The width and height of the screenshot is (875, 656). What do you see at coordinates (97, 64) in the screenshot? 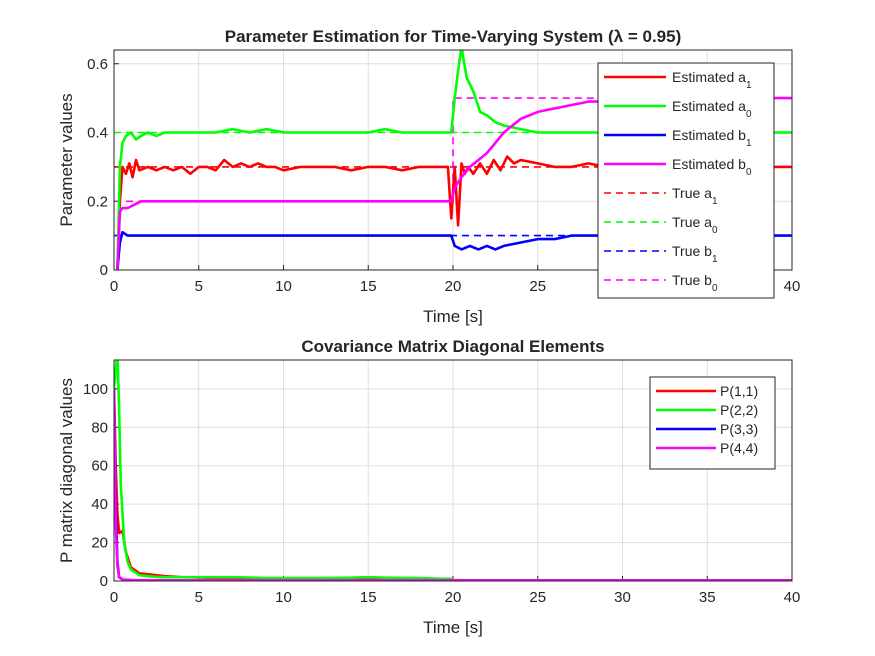
I see `y-tick-label: 0.6` at bounding box center [97, 64].